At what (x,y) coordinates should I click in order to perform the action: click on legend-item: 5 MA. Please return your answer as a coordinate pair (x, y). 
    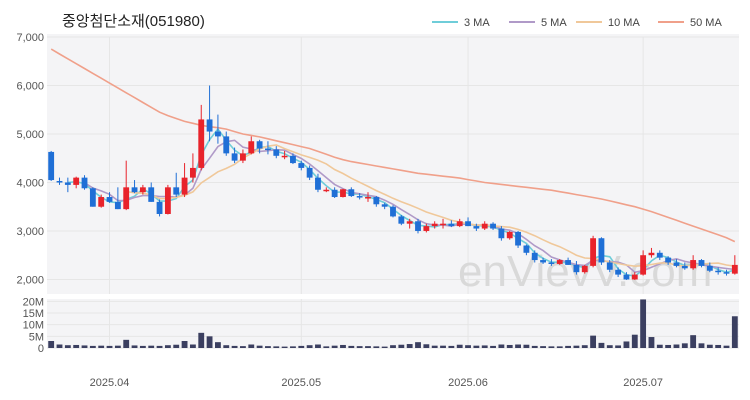
    Looking at the image, I should click on (538, 23).